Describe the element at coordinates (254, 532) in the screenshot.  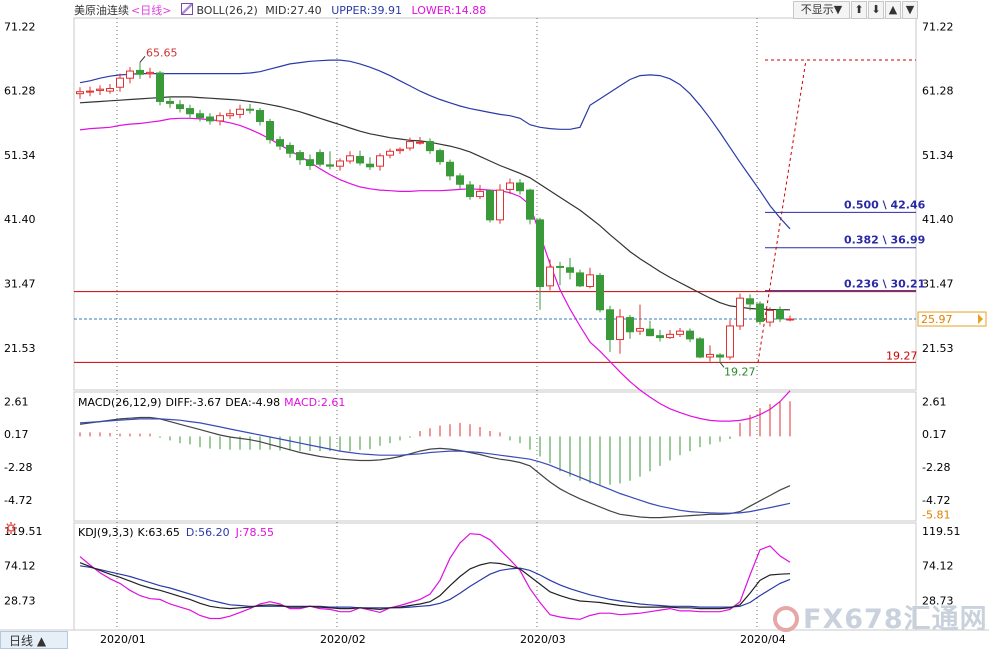
I see `kdj-header-part: J:78.55` at that location.